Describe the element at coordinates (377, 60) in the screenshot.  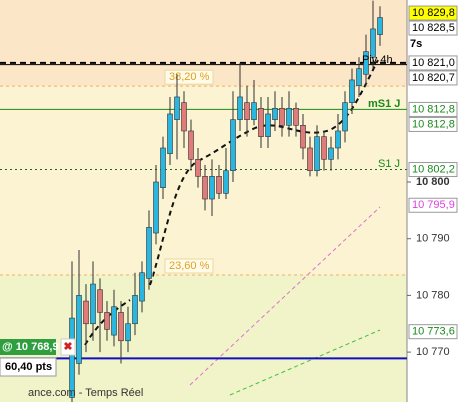
I see `pivot-label: Piv 4h` at that location.